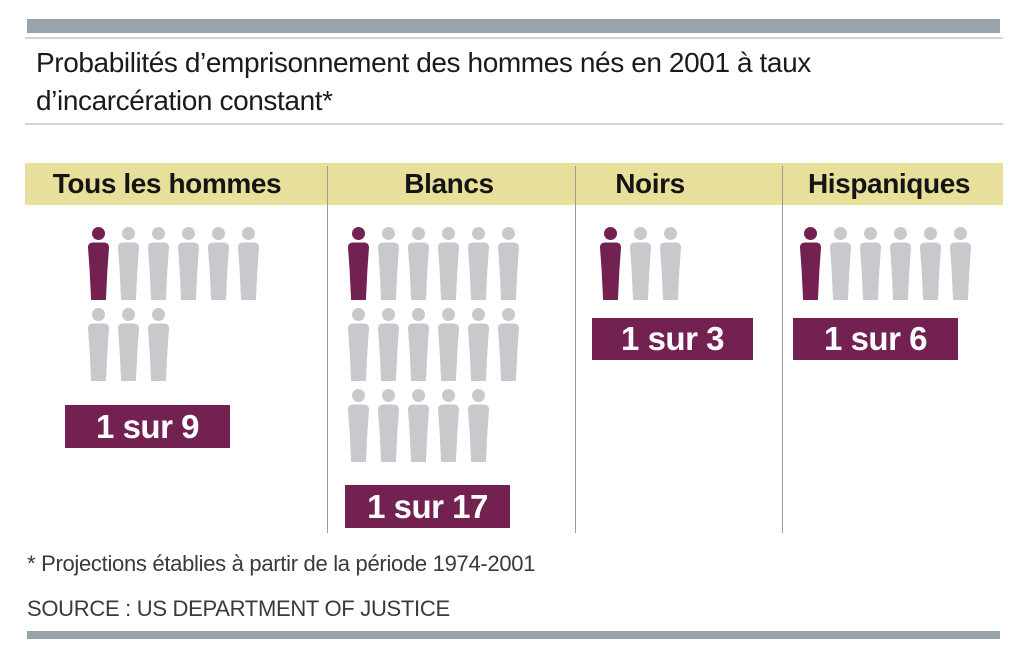 The width and height of the screenshot is (1024, 654). I want to click on bottom-accent-bar, so click(513, 635).